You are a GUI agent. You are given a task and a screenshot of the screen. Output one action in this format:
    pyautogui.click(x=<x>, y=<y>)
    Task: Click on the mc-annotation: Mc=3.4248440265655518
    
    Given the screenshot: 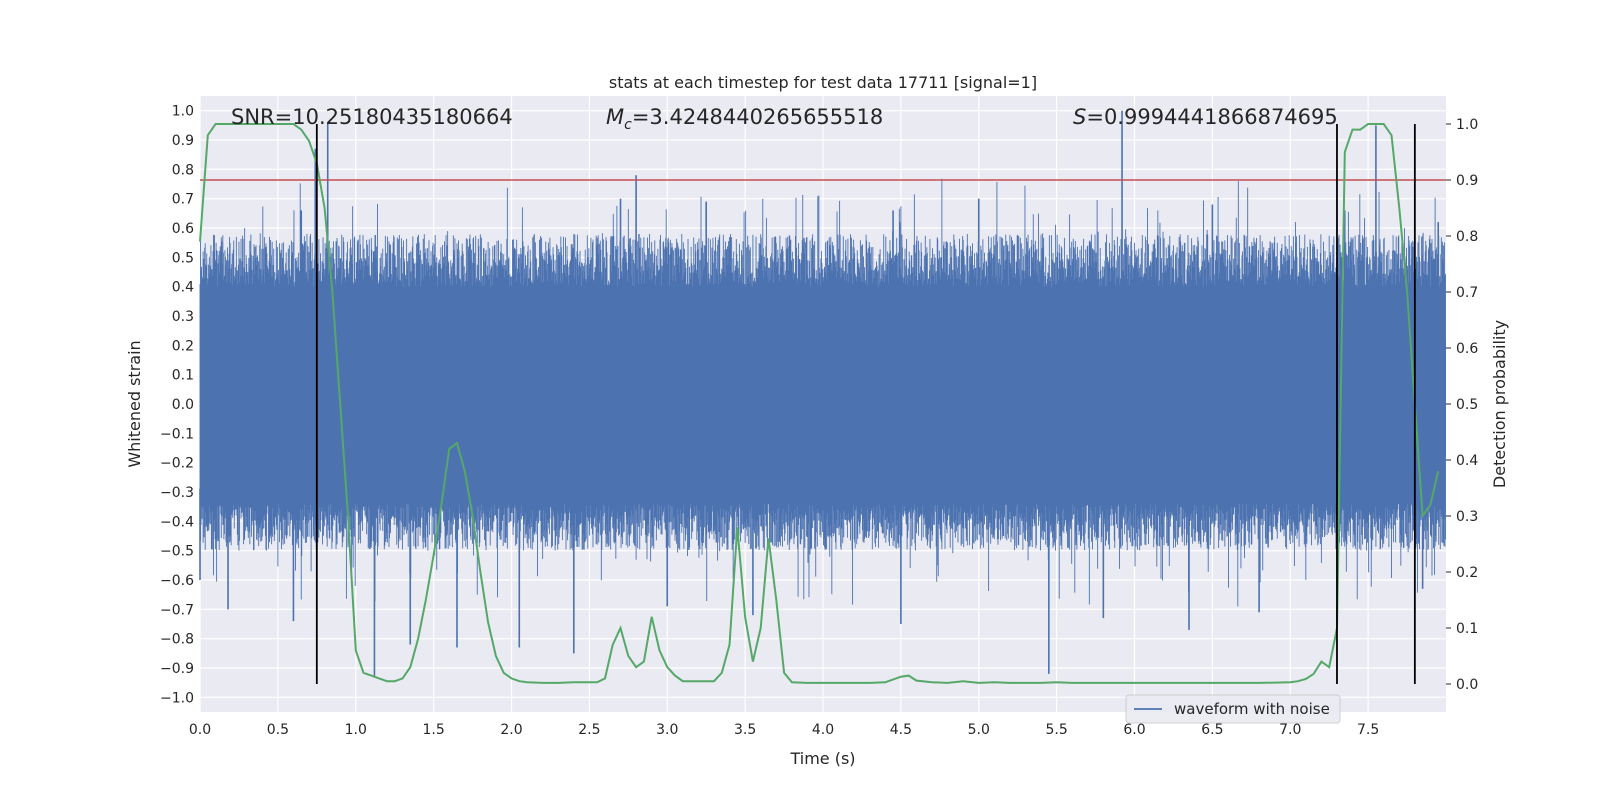 What is the action you would take?
    pyautogui.click(x=744, y=119)
    